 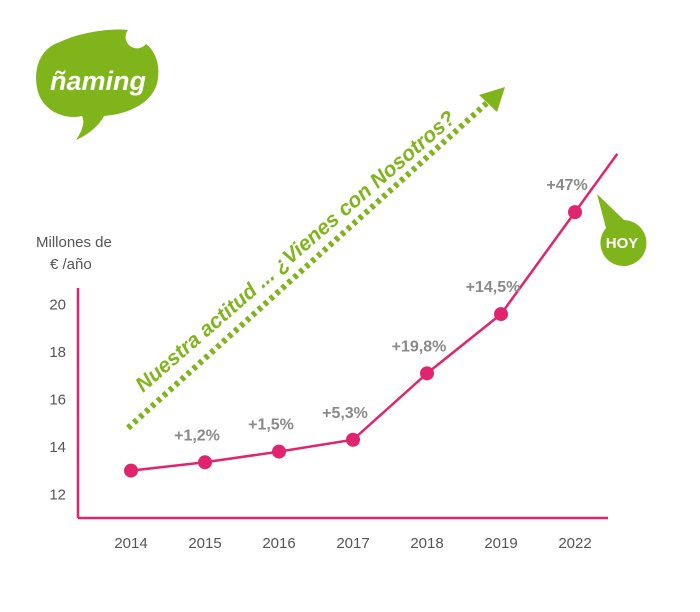 What do you see at coordinates (57, 447) in the screenshot?
I see `y-tick-label: 14` at bounding box center [57, 447].